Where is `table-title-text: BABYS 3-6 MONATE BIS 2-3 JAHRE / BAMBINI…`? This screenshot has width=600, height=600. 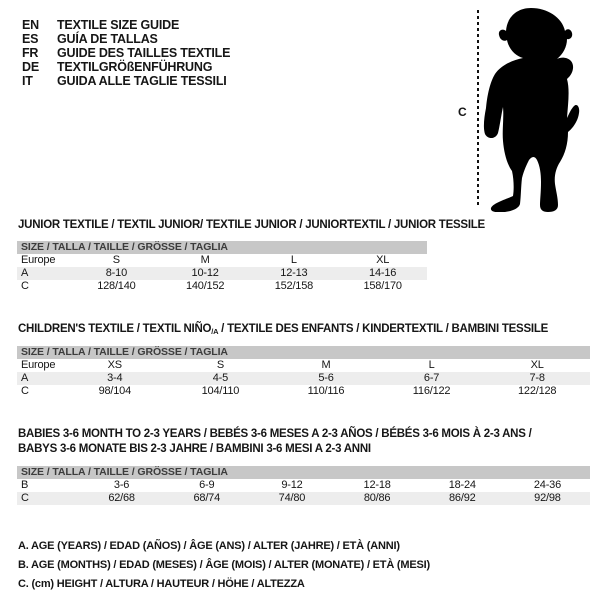
table-title-text: BABYS 3-6 MONATE BIS 2-3 JAHRE / BAMBINI… is located at coordinates (194, 449).